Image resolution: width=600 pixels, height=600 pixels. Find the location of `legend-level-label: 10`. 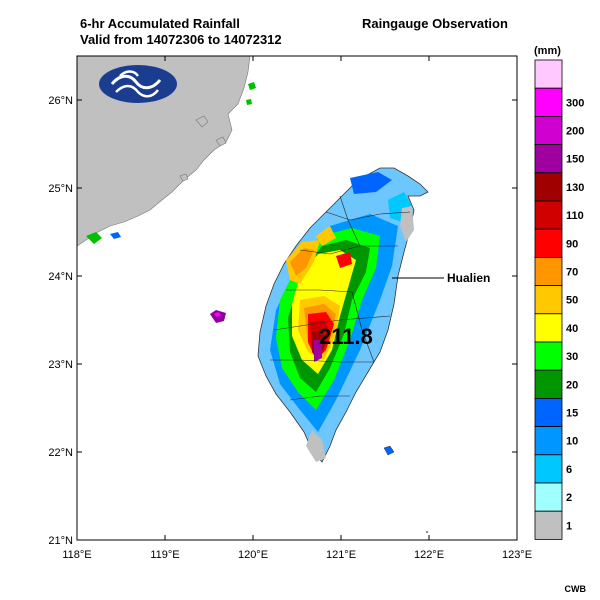

legend-level-label: 10 is located at coordinates (572, 442).